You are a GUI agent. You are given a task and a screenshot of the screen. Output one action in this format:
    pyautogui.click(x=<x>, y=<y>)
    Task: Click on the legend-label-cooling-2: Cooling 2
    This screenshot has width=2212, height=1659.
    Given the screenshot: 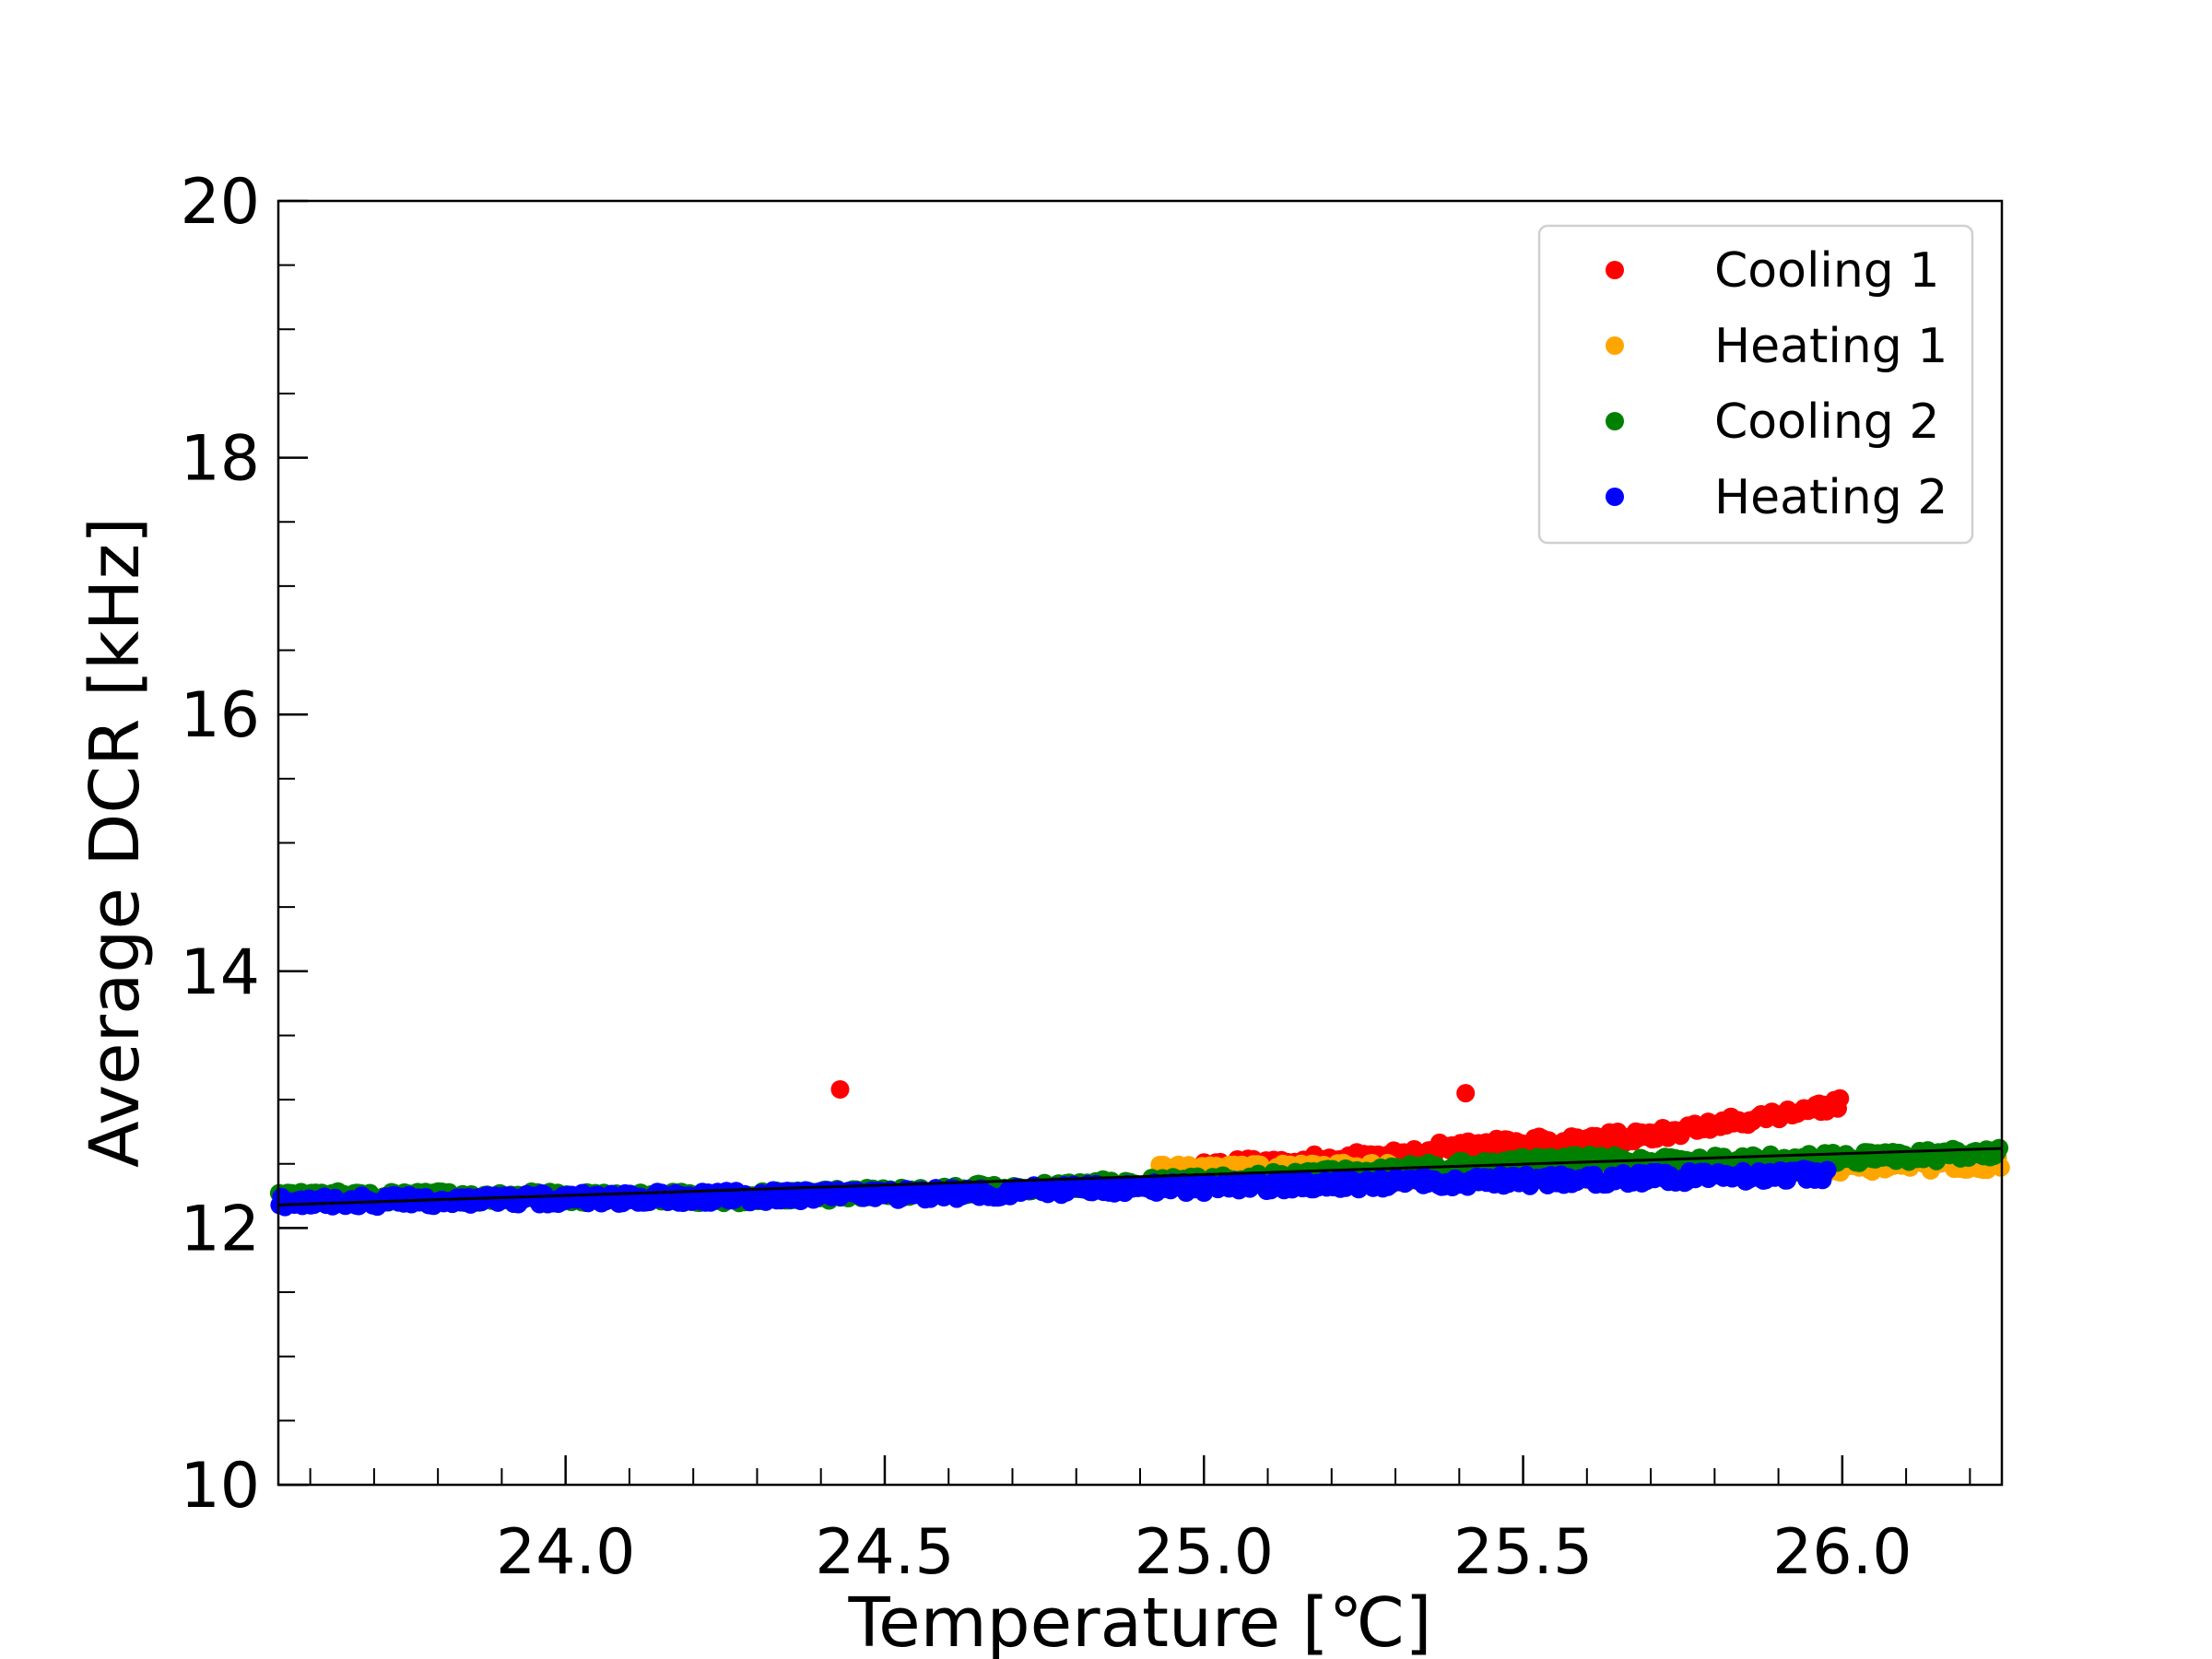 What is the action you would take?
    pyautogui.click(x=1826, y=422)
    